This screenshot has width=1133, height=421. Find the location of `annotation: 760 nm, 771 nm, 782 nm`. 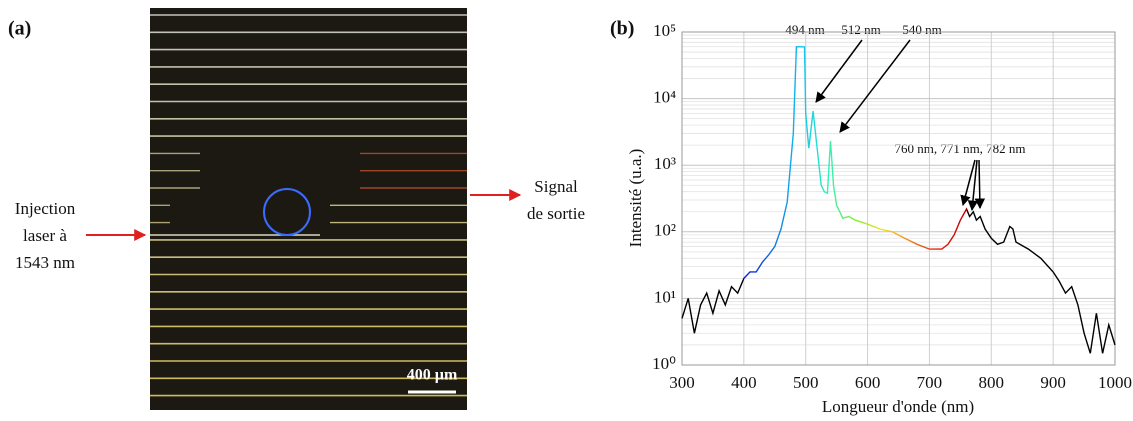

annotation: 760 nm, 771 nm, 782 nm is located at coordinates (959, 148).